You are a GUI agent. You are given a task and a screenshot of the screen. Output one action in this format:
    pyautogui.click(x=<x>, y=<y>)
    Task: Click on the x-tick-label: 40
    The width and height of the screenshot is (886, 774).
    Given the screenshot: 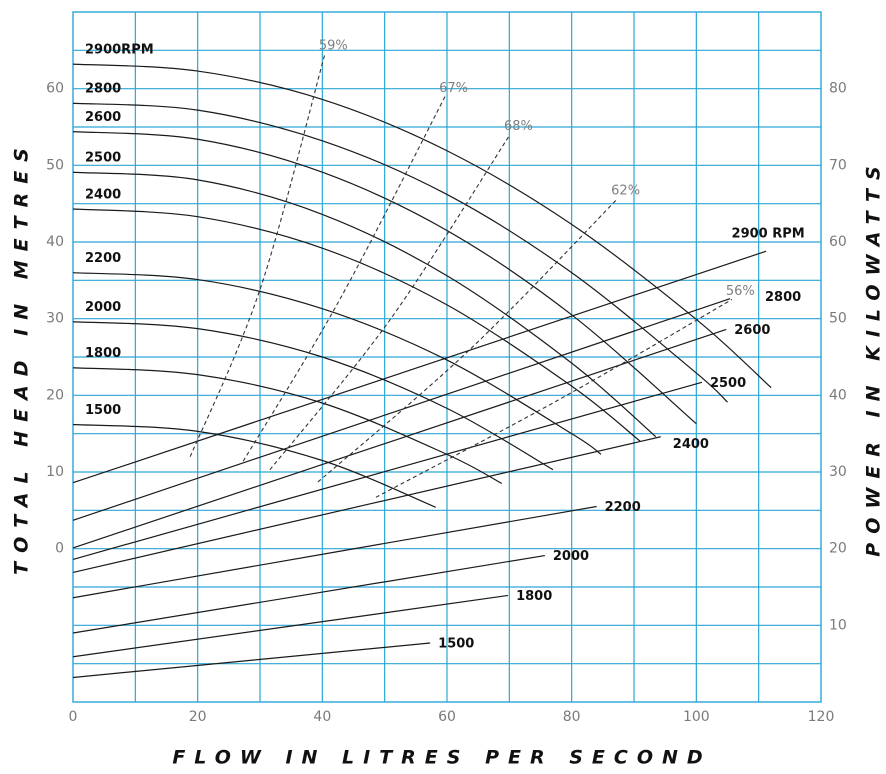 What is the action you would take?
    pyautogui.click(x=322, y=717)
    